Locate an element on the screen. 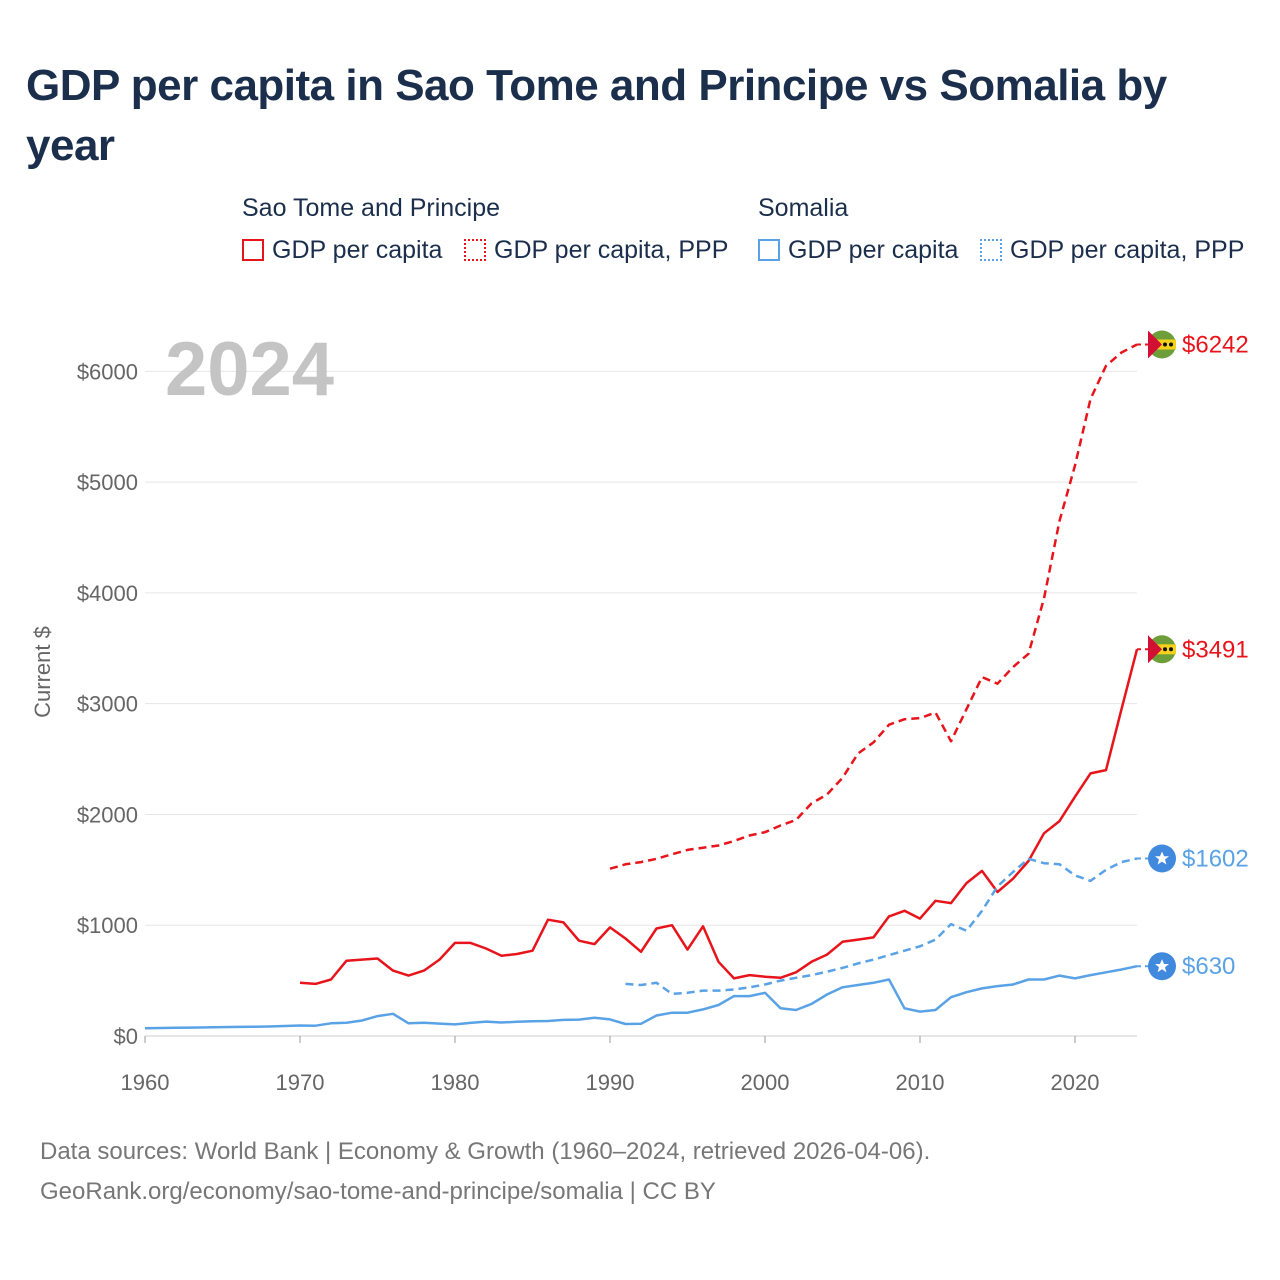  y-tick-label: $6000 is located at coordinates (107, 371).